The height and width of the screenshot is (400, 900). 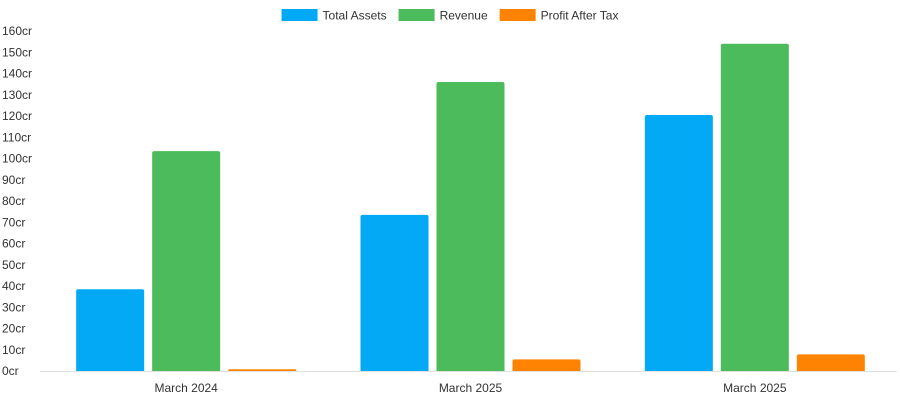 I want to click on legend-label: Profit After Tax, so click(x=580, y=16).